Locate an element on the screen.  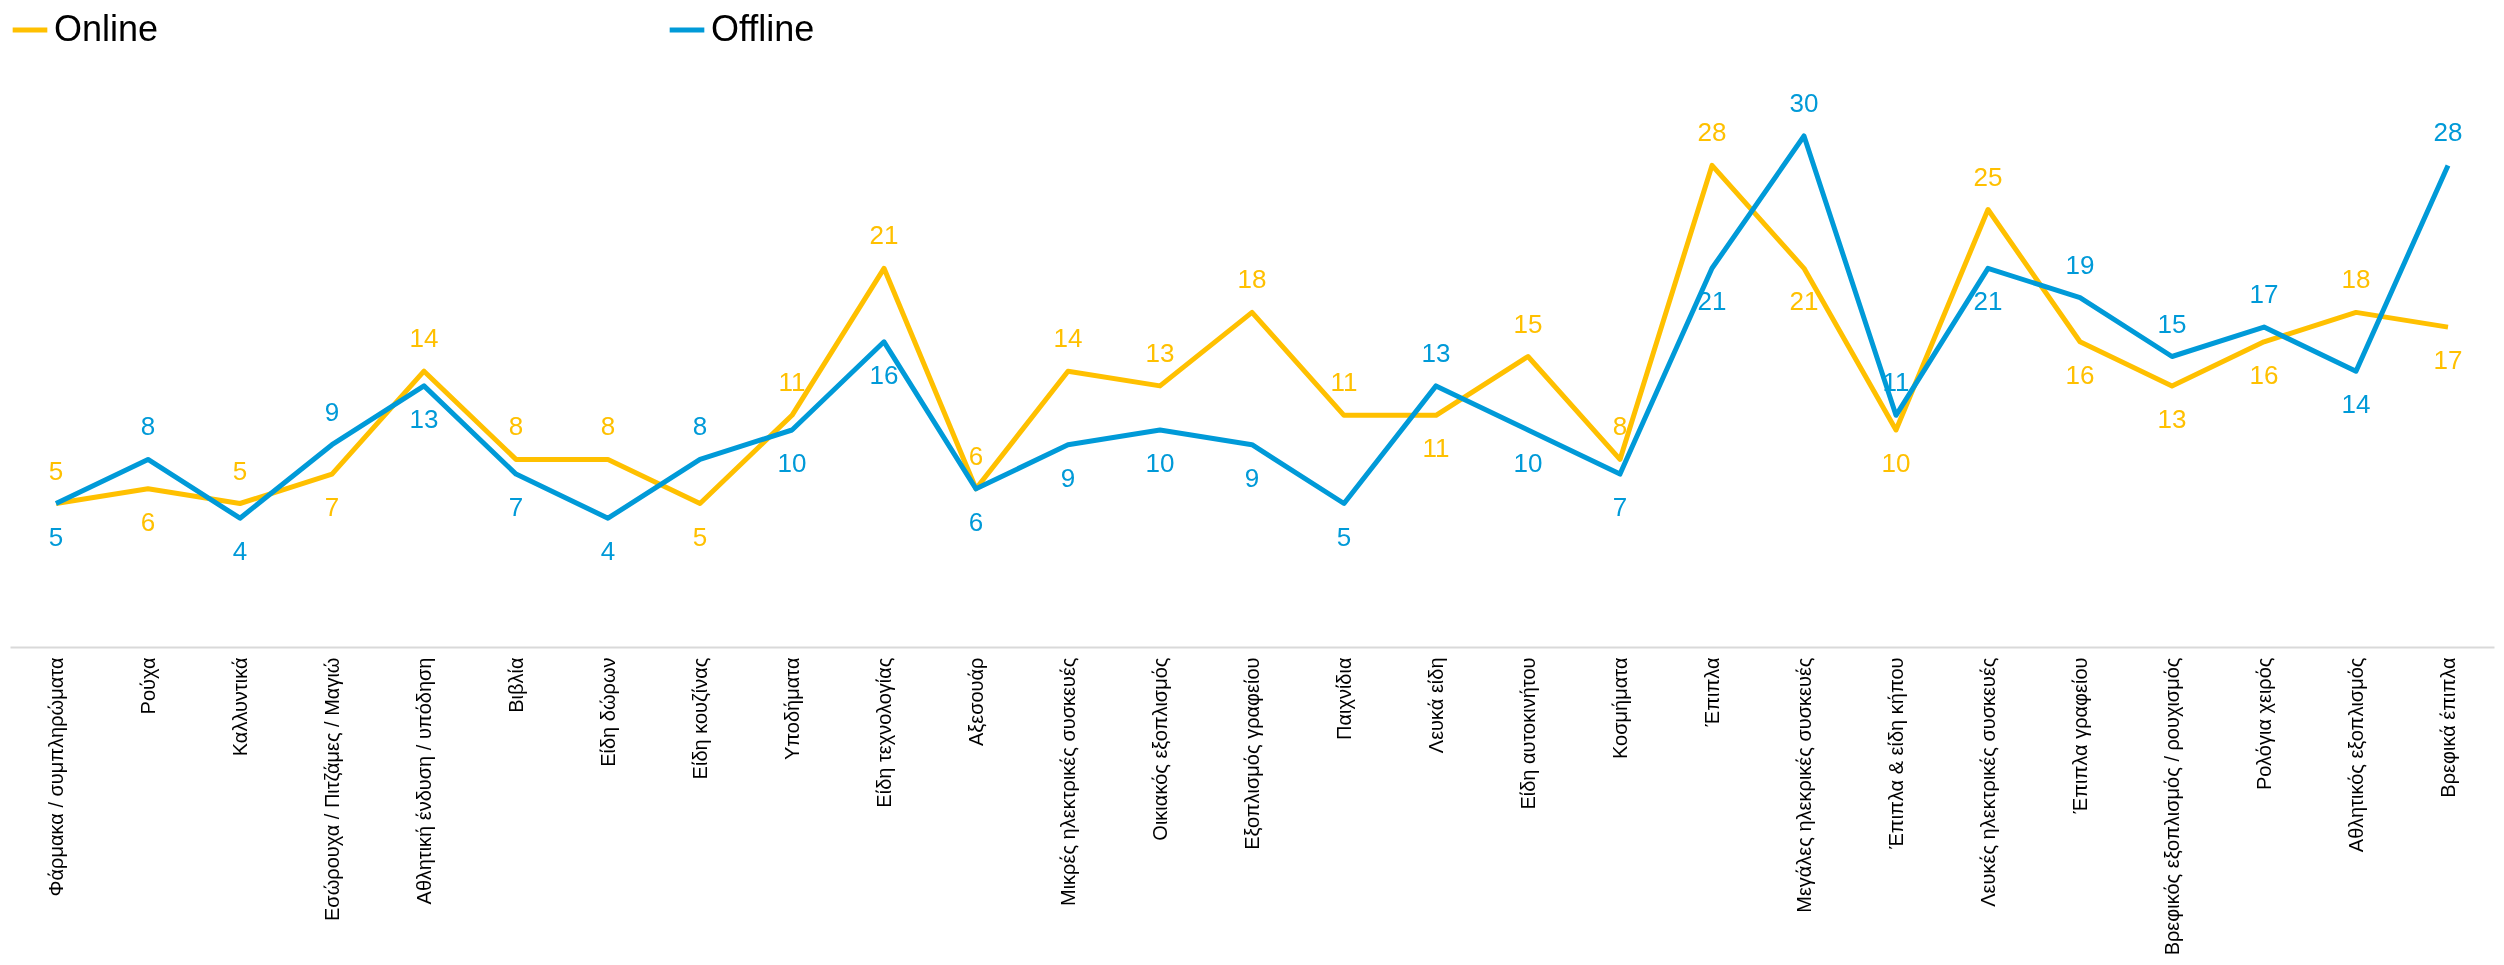
x-tick-label: Αθλητική ένδυση / υπόδηση is located at coordinates (423, 781).